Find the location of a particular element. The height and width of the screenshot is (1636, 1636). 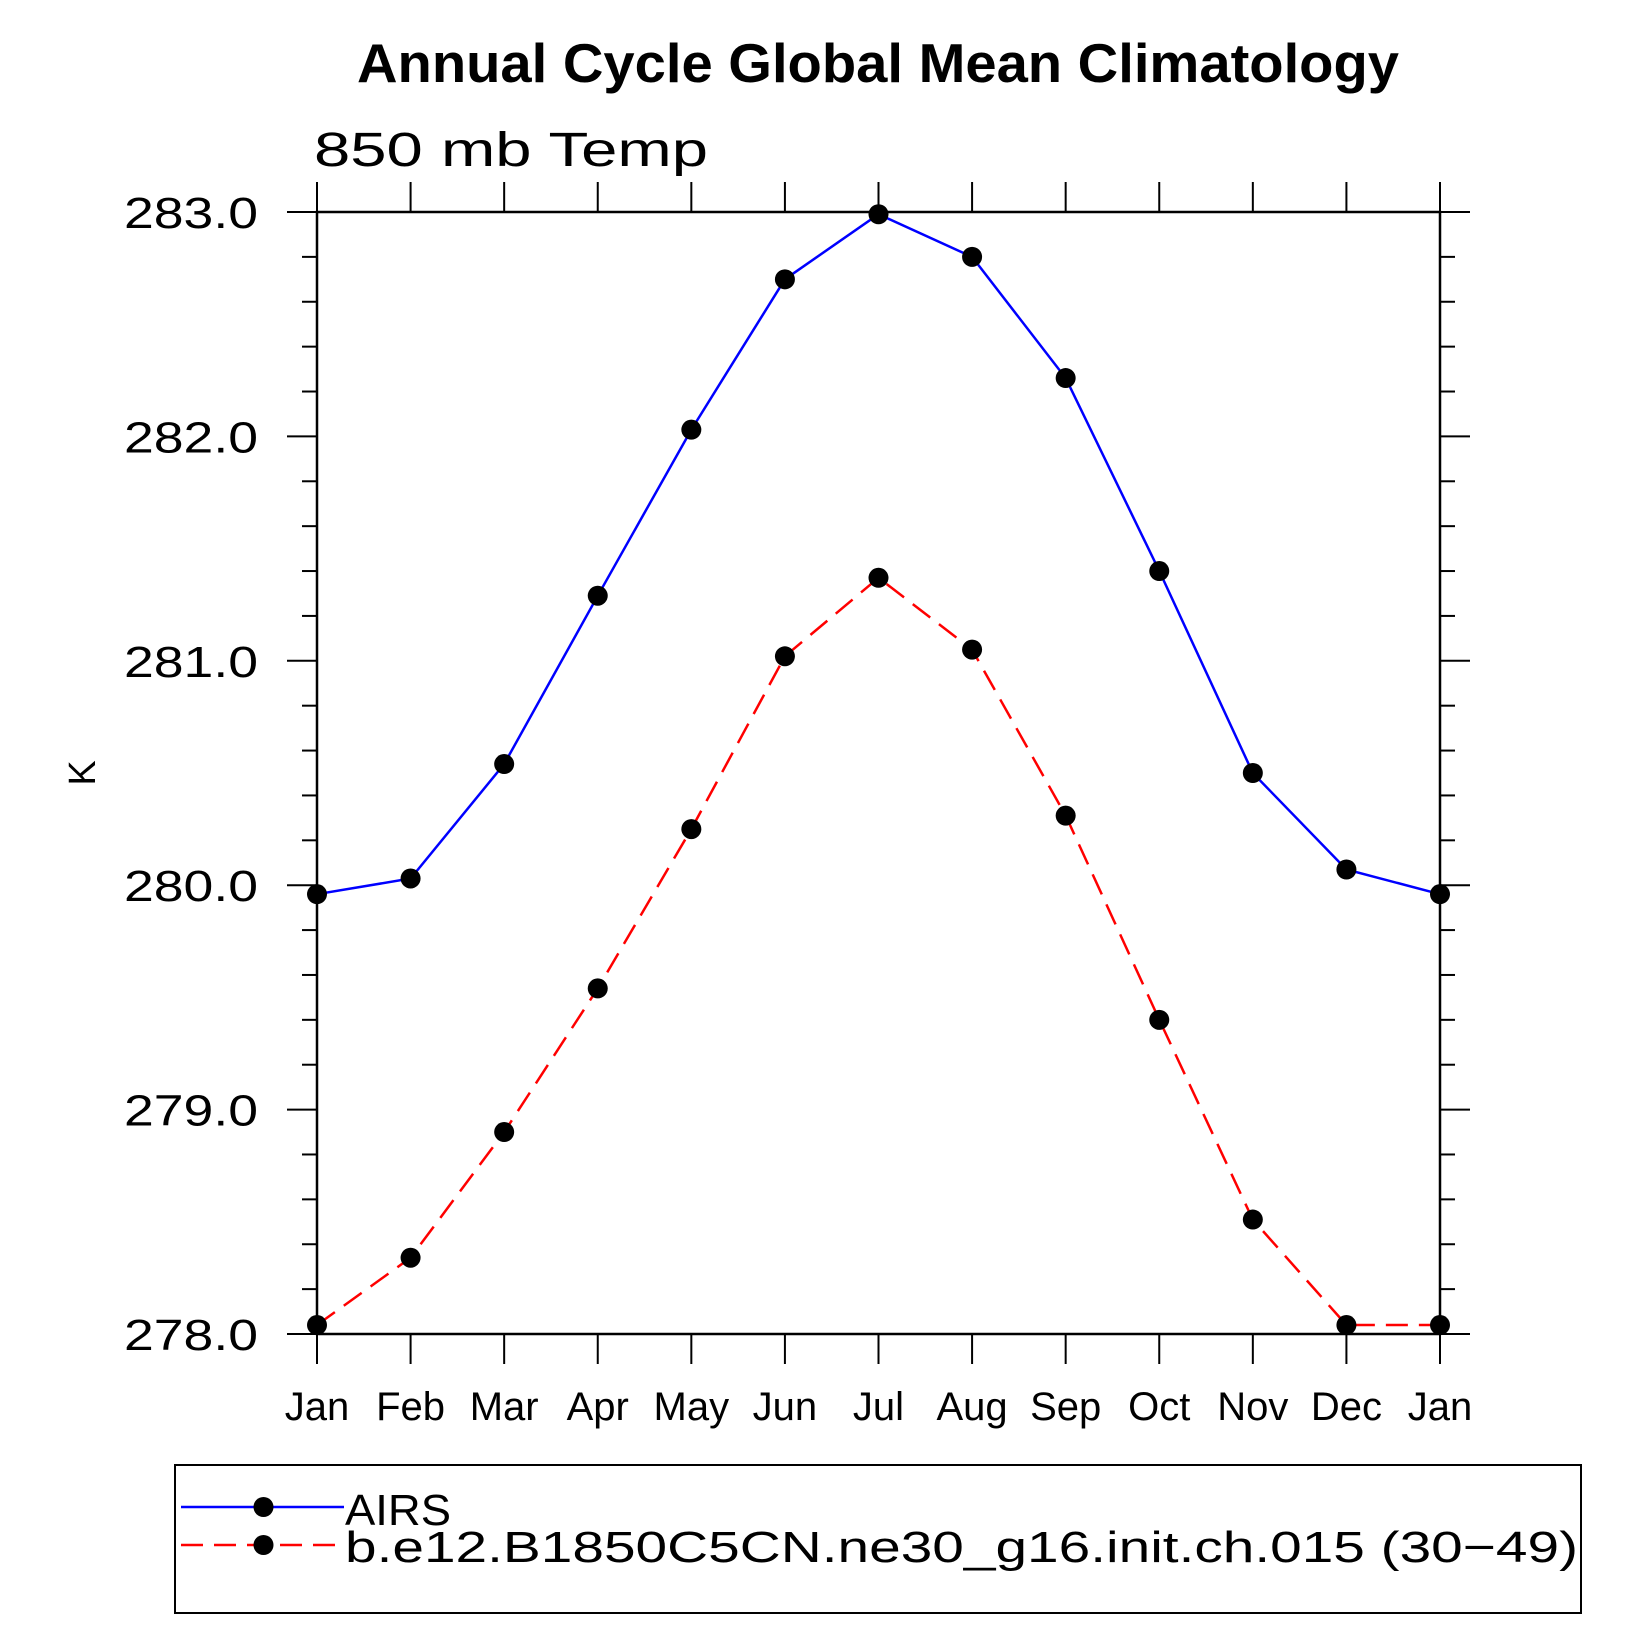

chart-title: Annual Cycle Global Mean Climatology is located at coordinates (878, 63).